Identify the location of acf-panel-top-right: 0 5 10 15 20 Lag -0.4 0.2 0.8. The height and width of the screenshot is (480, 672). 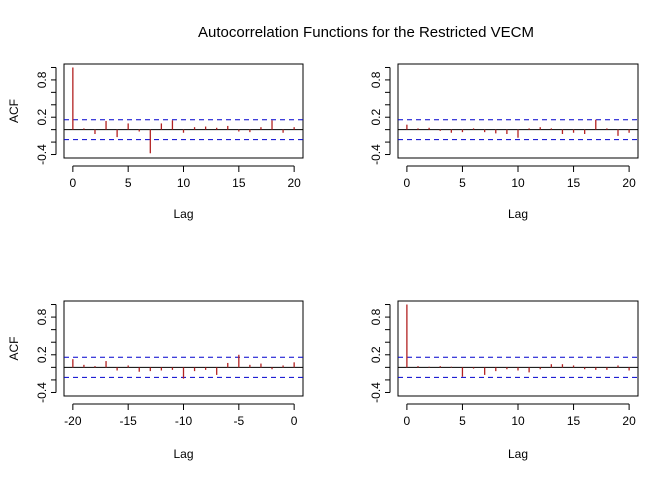
(504, 142).